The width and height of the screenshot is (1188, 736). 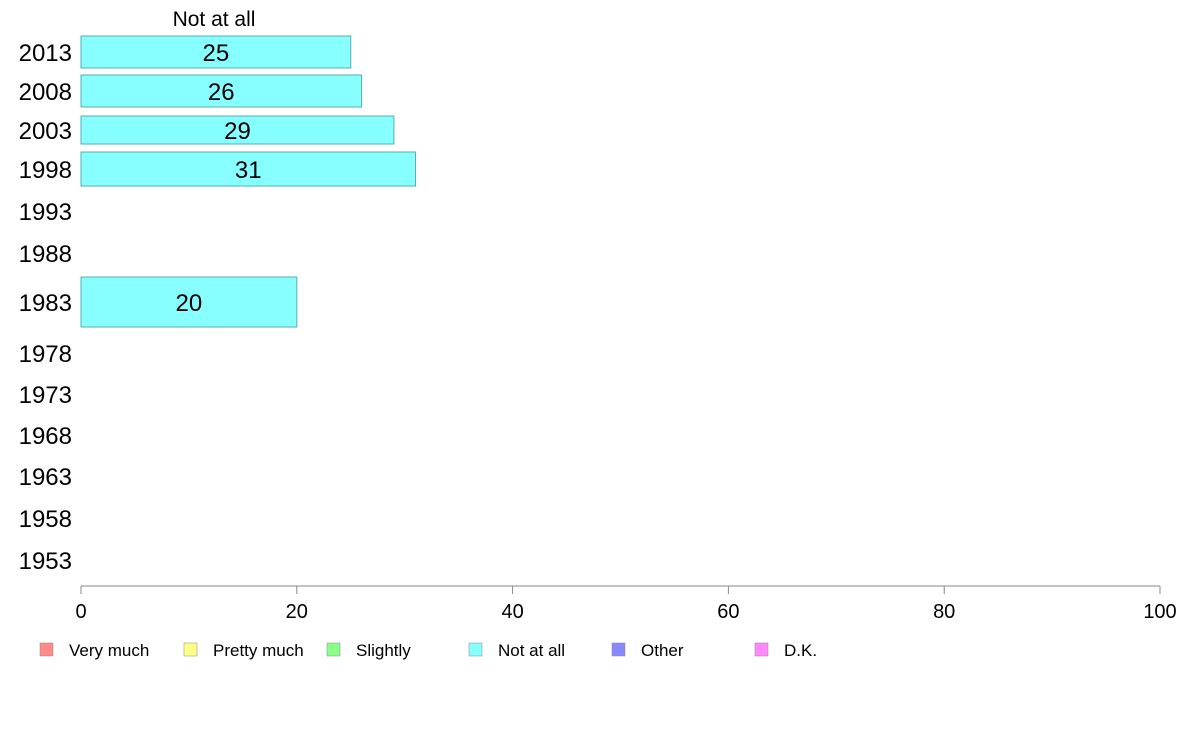 I want to click on bar-value-label: 29, so click(x=237, y=131).